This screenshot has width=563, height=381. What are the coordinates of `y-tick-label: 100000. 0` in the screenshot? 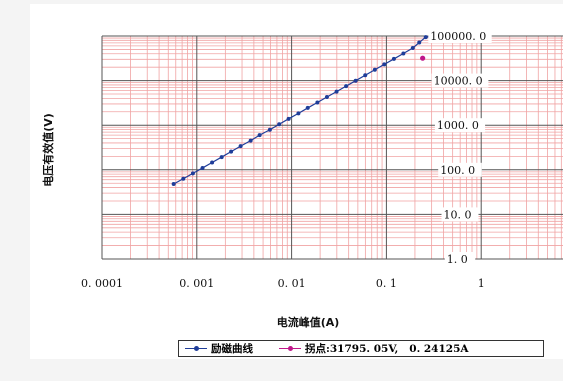 It's located at (458, 36).